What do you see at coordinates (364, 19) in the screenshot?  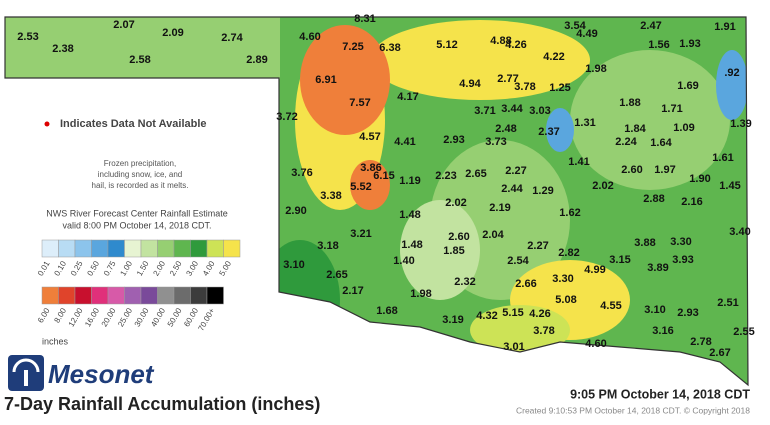 I see `station-value: 8.31` at bounding box center [364, 19].